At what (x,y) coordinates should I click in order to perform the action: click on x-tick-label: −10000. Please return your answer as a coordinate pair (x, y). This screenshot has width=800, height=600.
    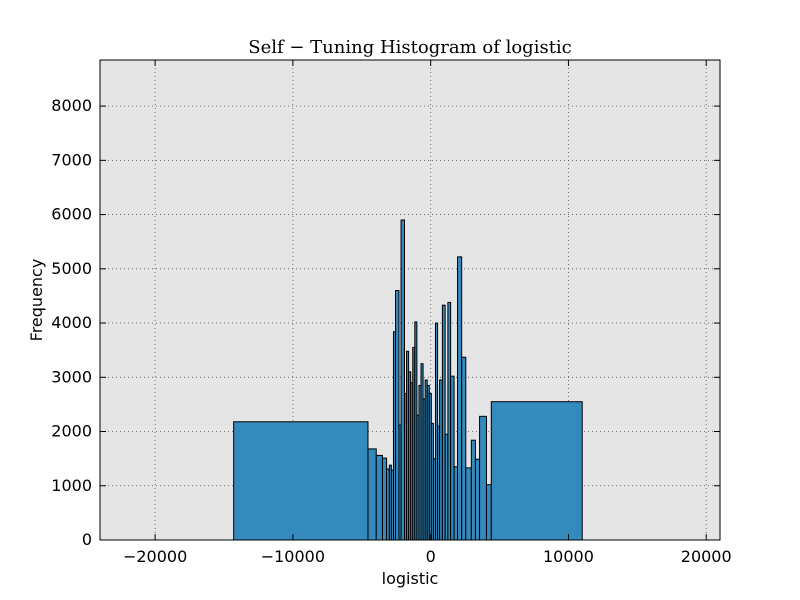
    Looking at the image, I should click on (293, 556).